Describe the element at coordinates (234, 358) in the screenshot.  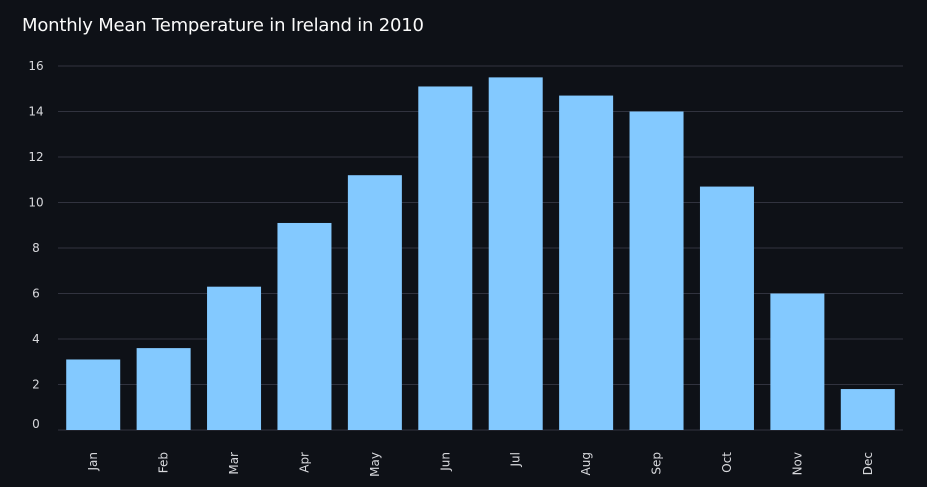
I see `bar-mar` at that location.